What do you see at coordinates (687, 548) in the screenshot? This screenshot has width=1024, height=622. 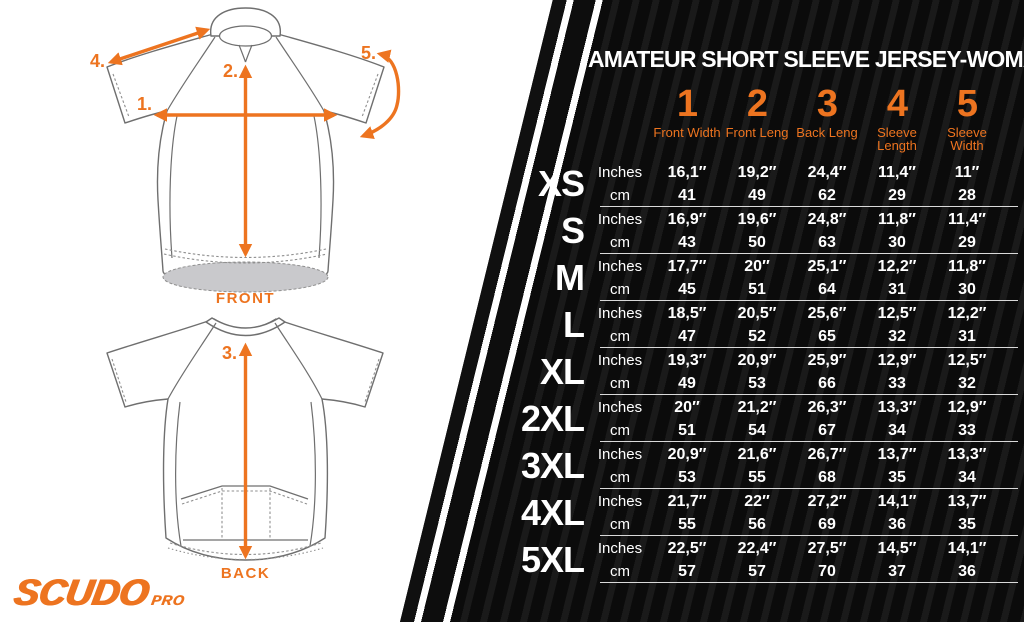 I see `value-inches: 22,5″` at bounding box center [687, 548].